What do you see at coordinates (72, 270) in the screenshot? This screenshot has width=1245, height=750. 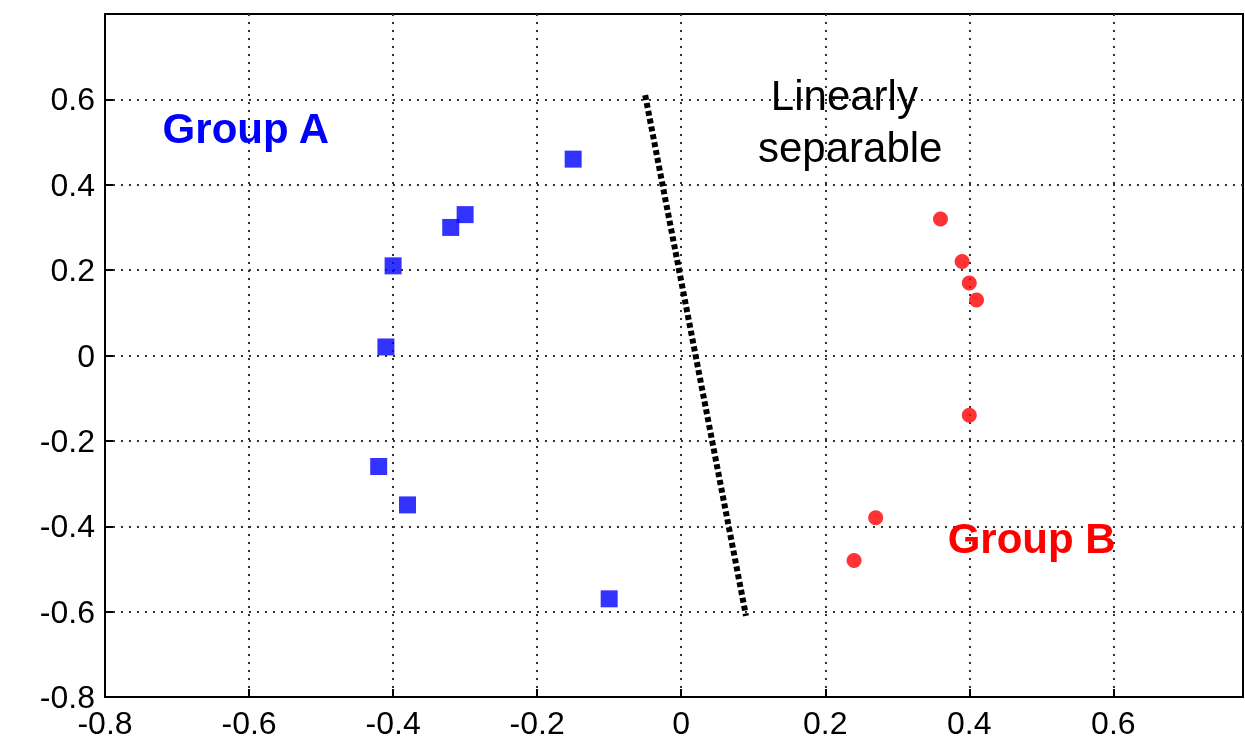 I see `y-tick-label: 0.2` at bounding box center [72, 270].